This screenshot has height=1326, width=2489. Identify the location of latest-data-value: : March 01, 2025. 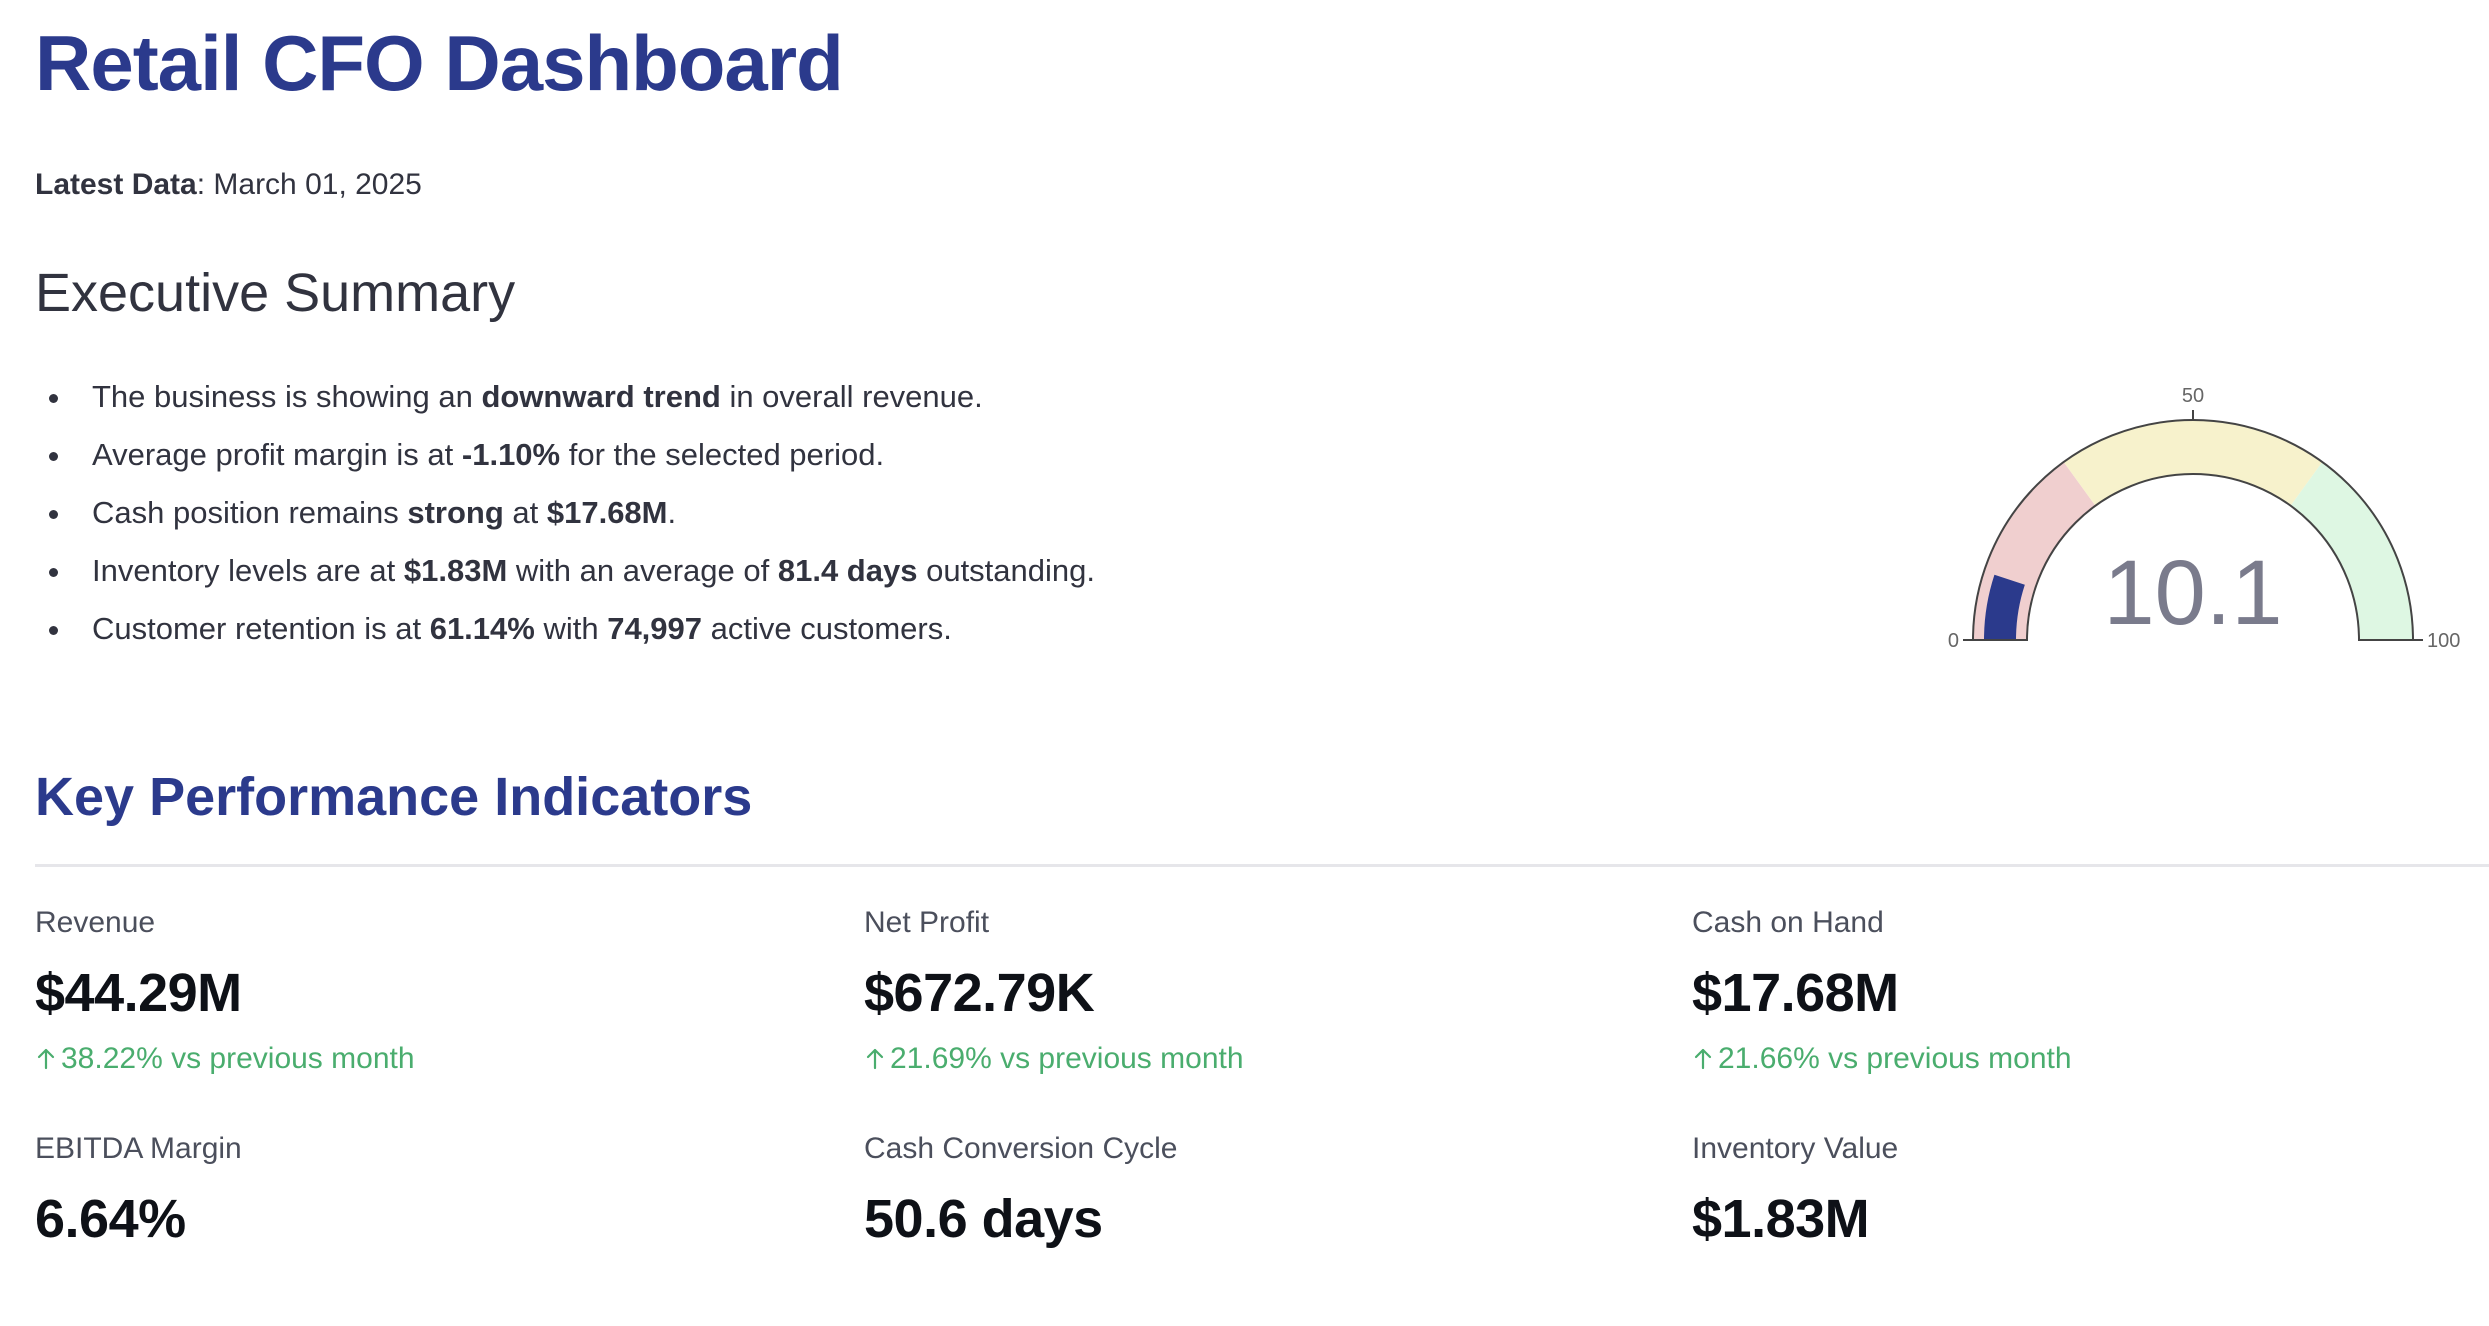
(309, 184).